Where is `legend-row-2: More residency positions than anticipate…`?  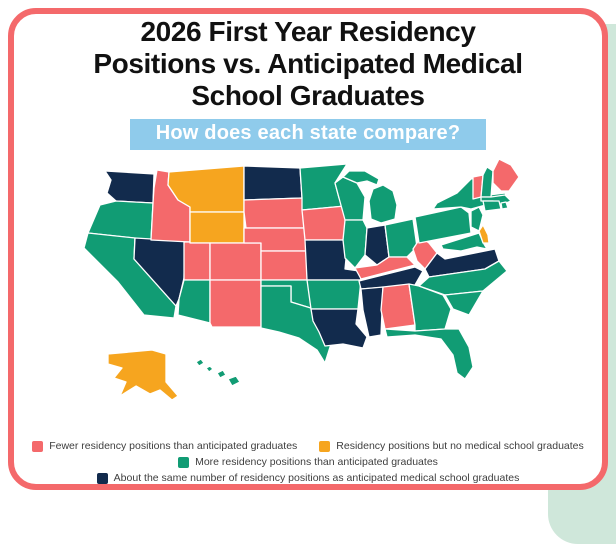 legend-row-2: More residency positions than anticipate… is located at coordinates (308, 462).